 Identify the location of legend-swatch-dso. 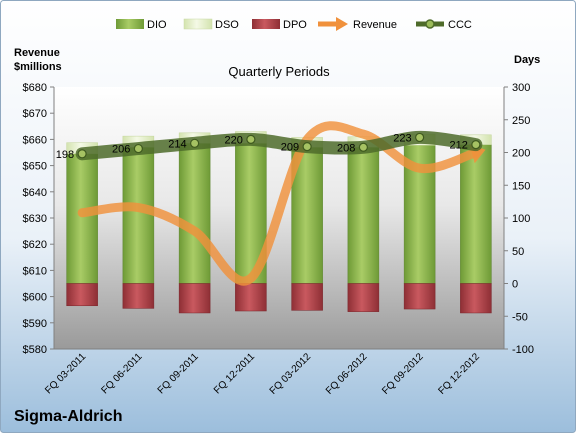
(198, 24).